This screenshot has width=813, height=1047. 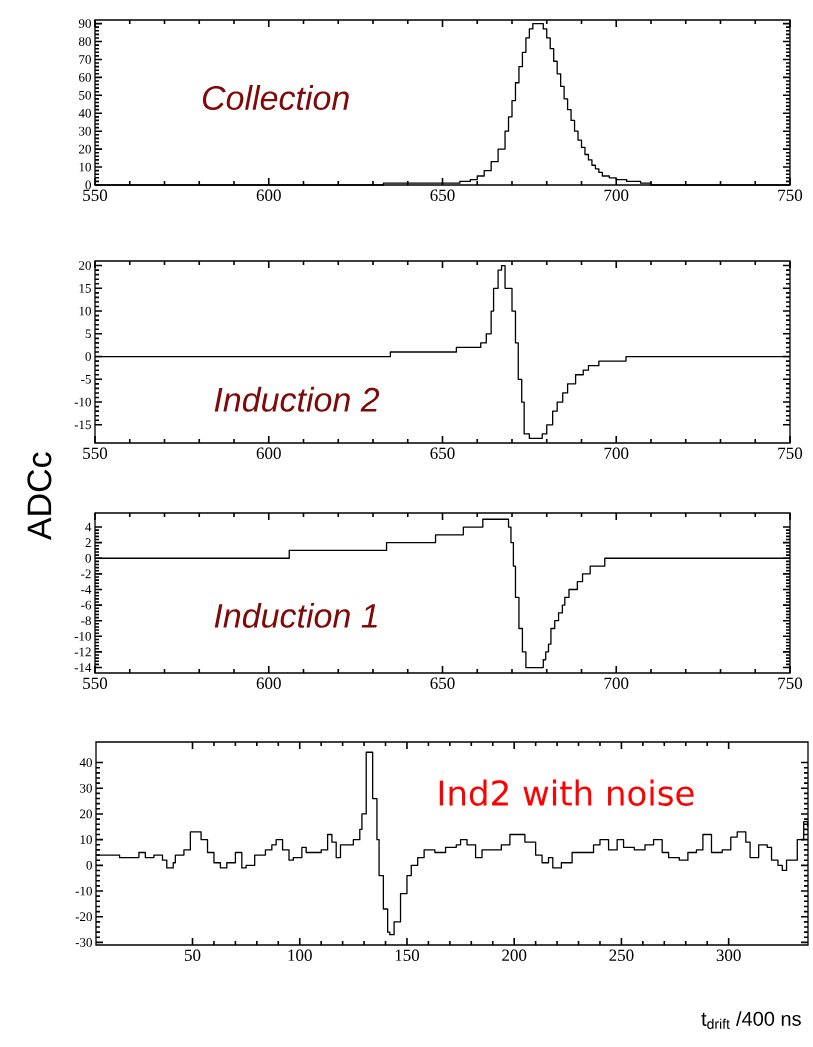 What do you see at coordinates (85, 77) in the screenshot?
I see `y-tick-label: 60` at bounding box center [85, 77].